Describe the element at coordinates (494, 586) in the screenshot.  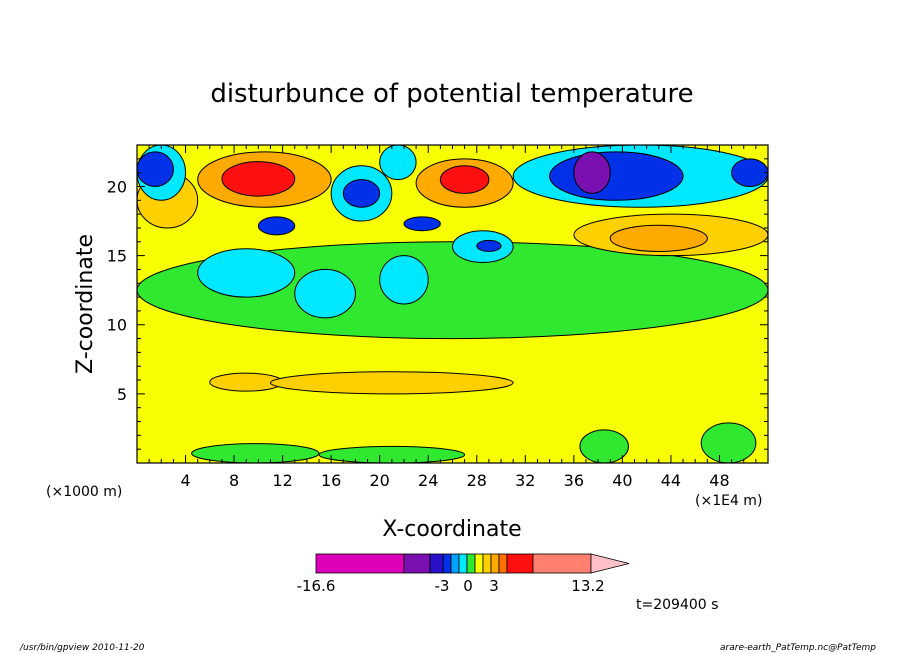
I see `colorbar-label: 3` at that location.